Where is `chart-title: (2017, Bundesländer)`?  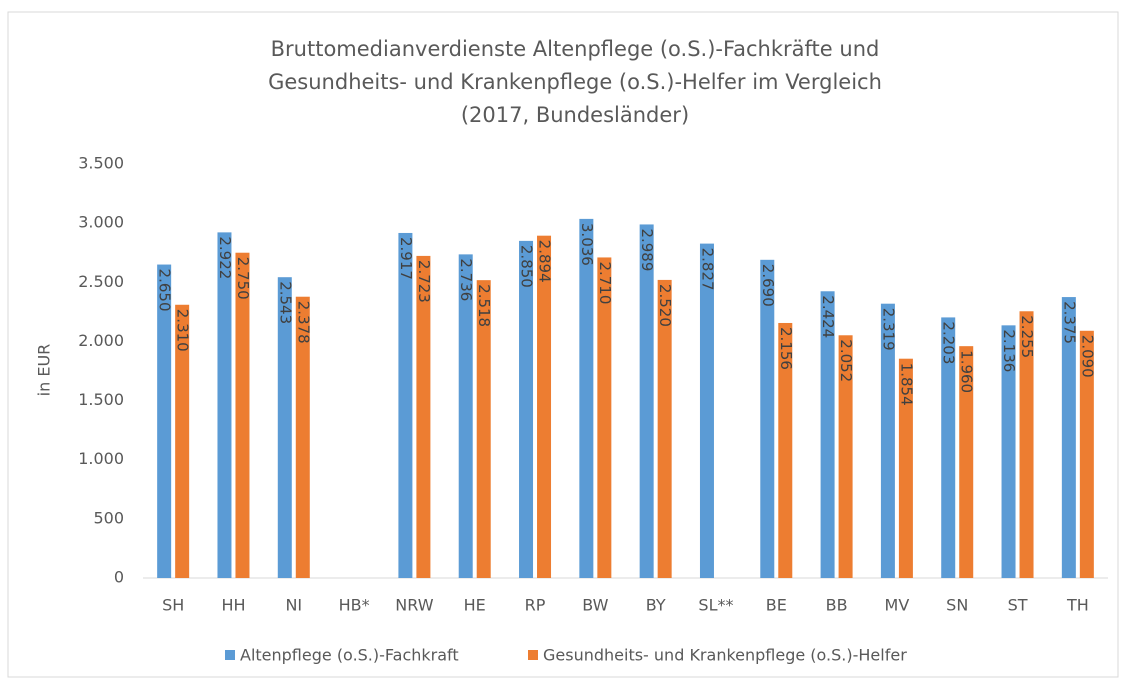 chart-title: (2017, Bundesländer) is located at coordinates (575, 115).